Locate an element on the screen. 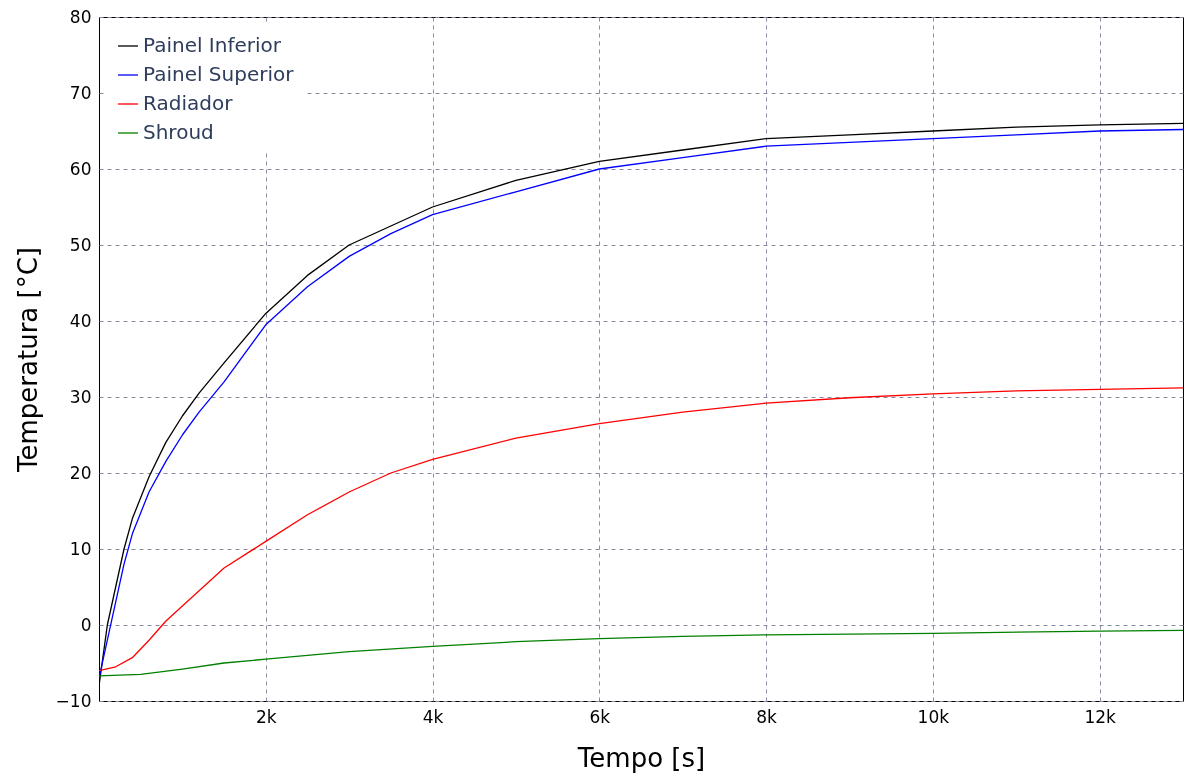  y-tick-label: 70 is located at coordinates (80, 92).